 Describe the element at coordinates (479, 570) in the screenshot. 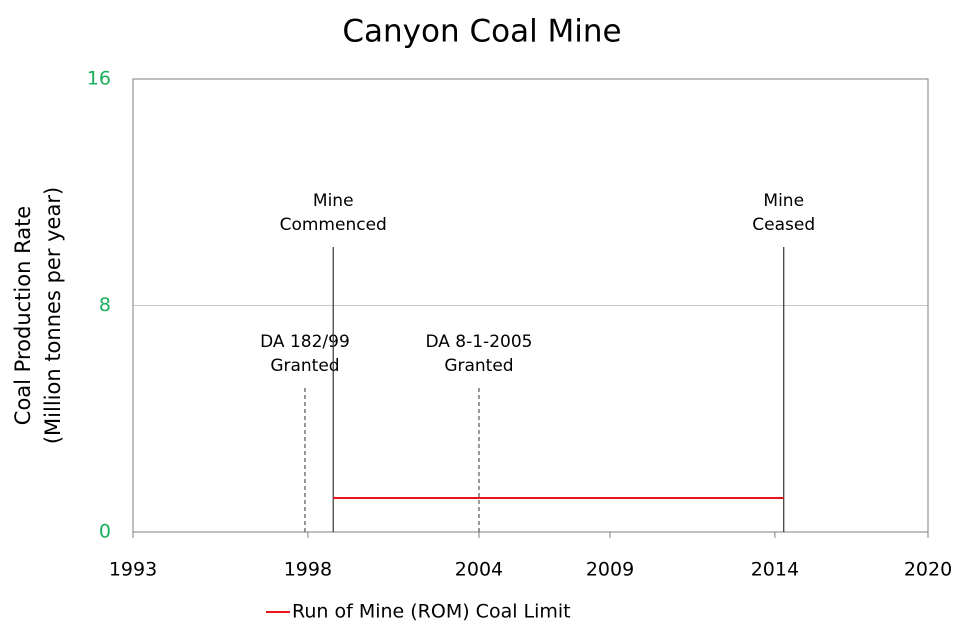

I see `x-tick-label: 2004` at that location.